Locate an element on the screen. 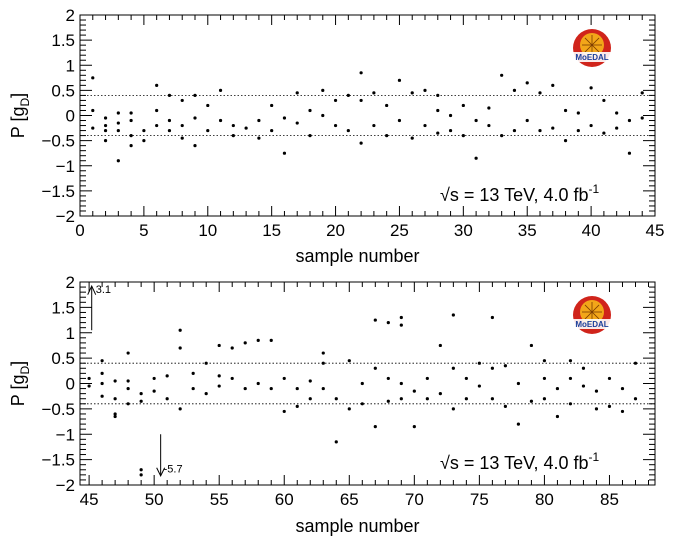  x-tick-label: 45 is located at coordinates (655, 230).